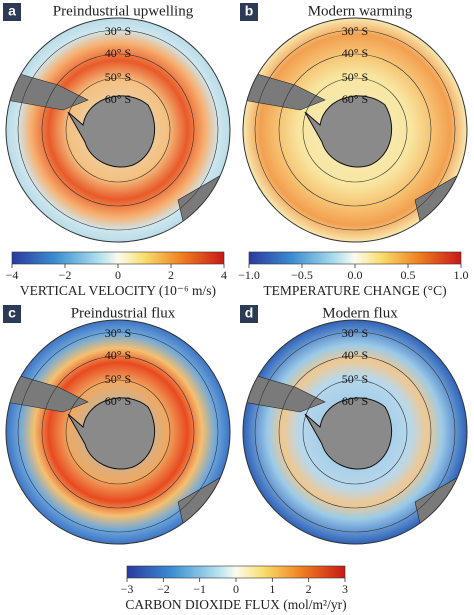  What do you see at coordinates (199, 589) in the screenshot?
I see `tick-label: −1` at bounding box center [199, 589].